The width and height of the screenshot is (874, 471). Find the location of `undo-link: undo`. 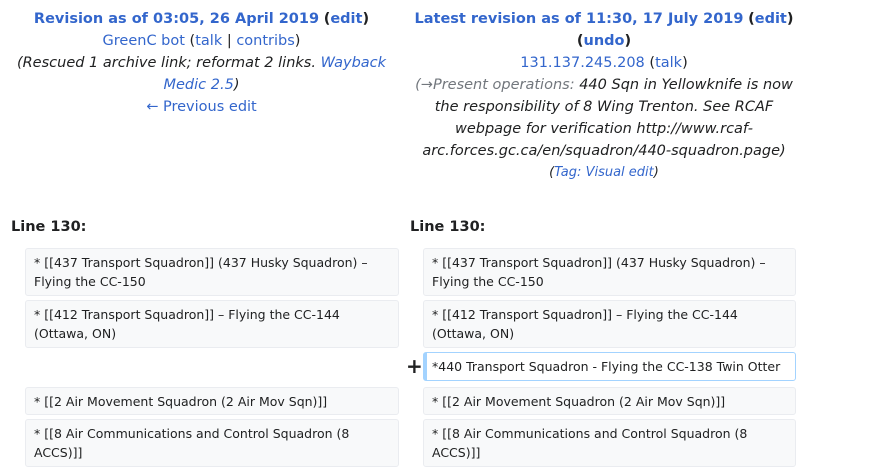

undo-link: undo is located at coordinates (604, 41).